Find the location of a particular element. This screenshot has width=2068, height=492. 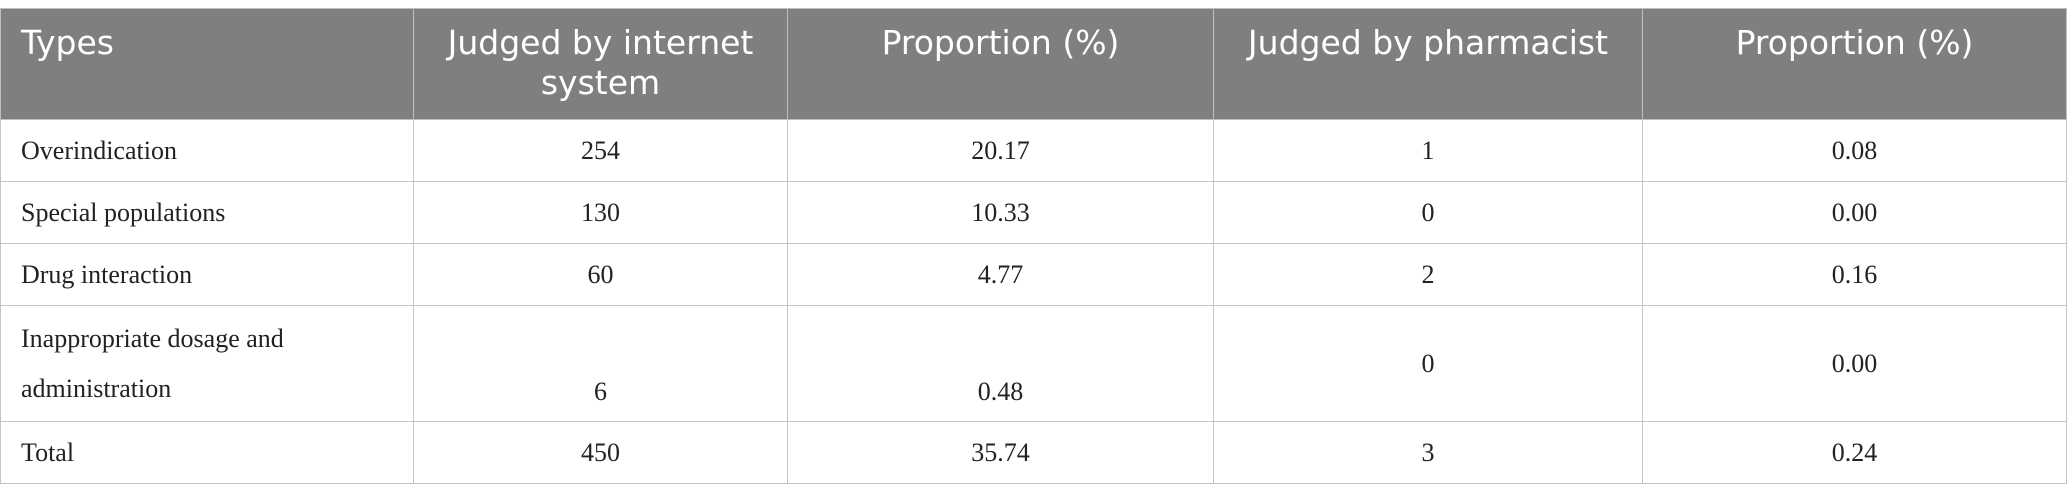

table-cell: 35.74 is located at coordinates (1000, 452).